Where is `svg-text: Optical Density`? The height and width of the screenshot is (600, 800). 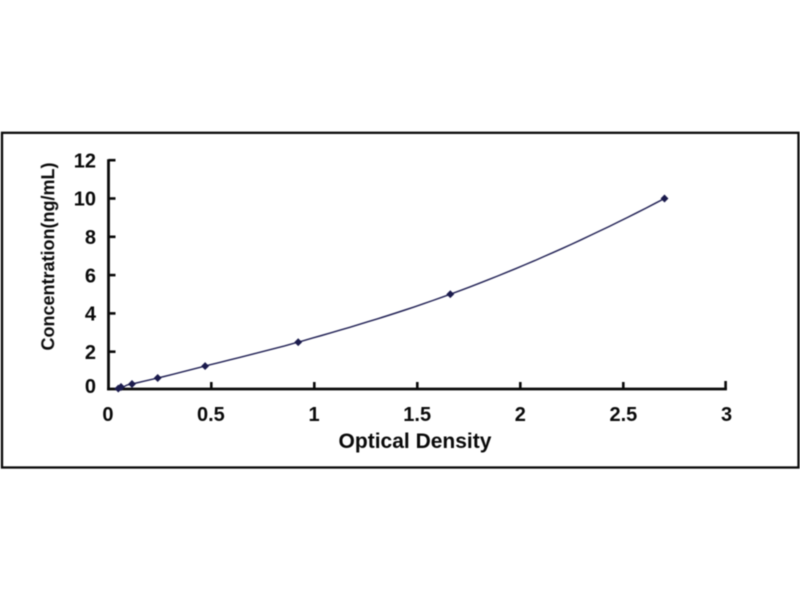 svg-text: Optical Density is located at coordinates (415, 441).